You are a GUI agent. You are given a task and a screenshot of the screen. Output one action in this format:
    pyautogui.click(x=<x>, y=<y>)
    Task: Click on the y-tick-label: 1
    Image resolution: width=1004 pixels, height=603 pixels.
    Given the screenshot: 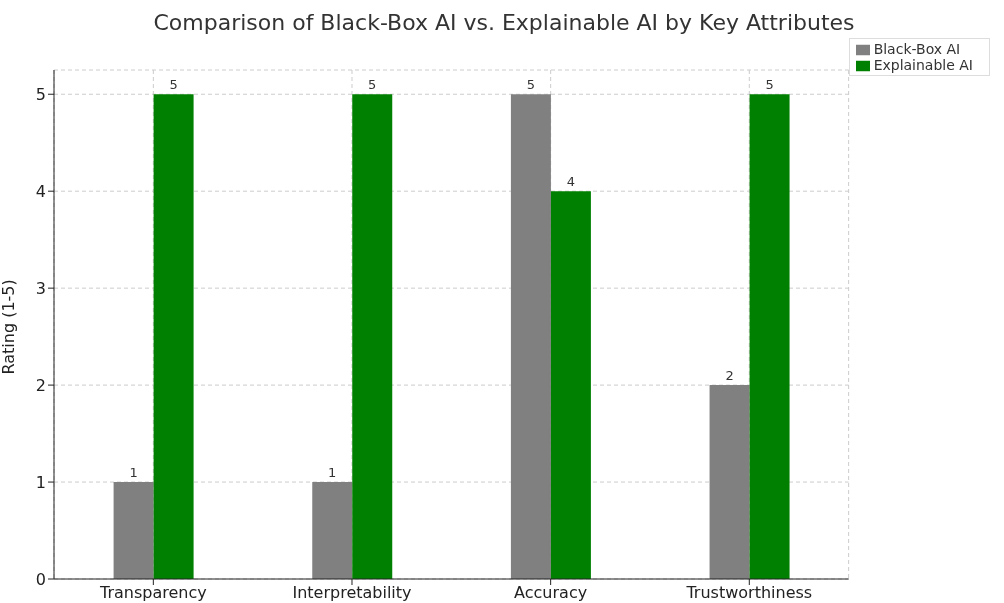 What is the action you would take?
    pyautogui.click(x=40, y=482)
    